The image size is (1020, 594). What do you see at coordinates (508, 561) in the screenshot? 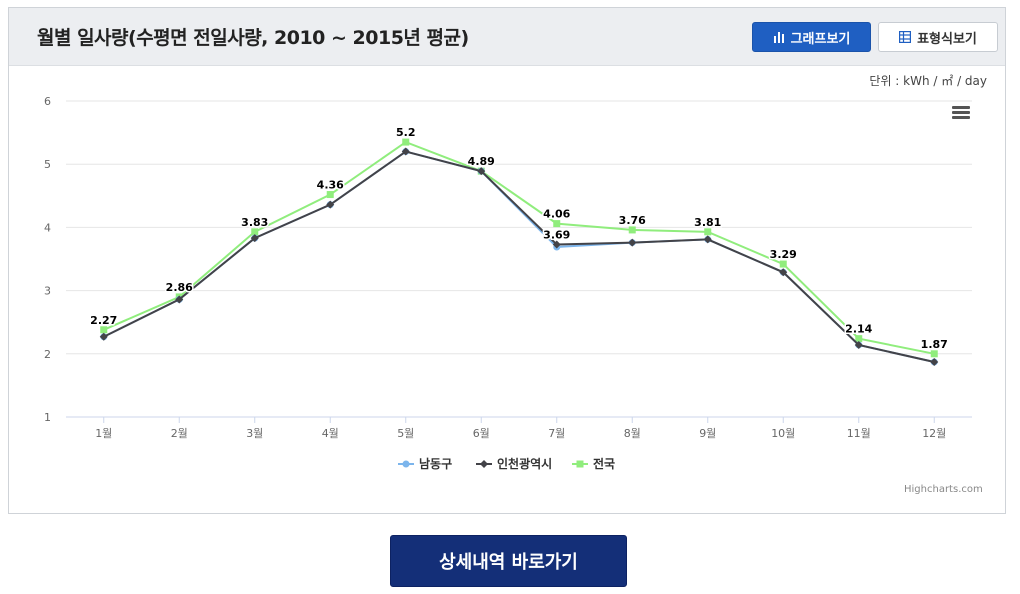
I see `detail-view-button: 상세내역 바로가기` at bounding box center [508, 561].